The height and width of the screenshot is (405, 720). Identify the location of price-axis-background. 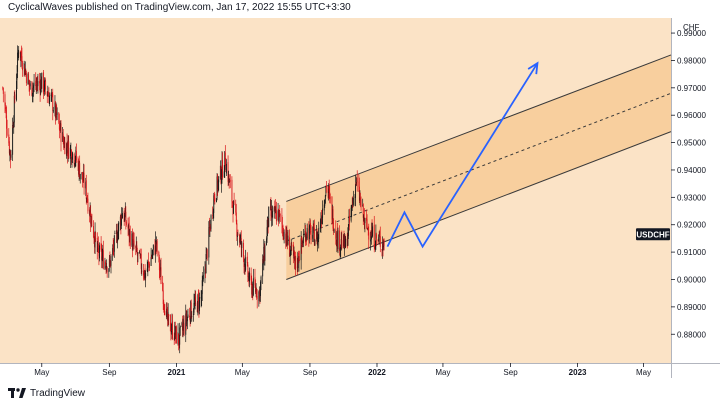
(695, 198).